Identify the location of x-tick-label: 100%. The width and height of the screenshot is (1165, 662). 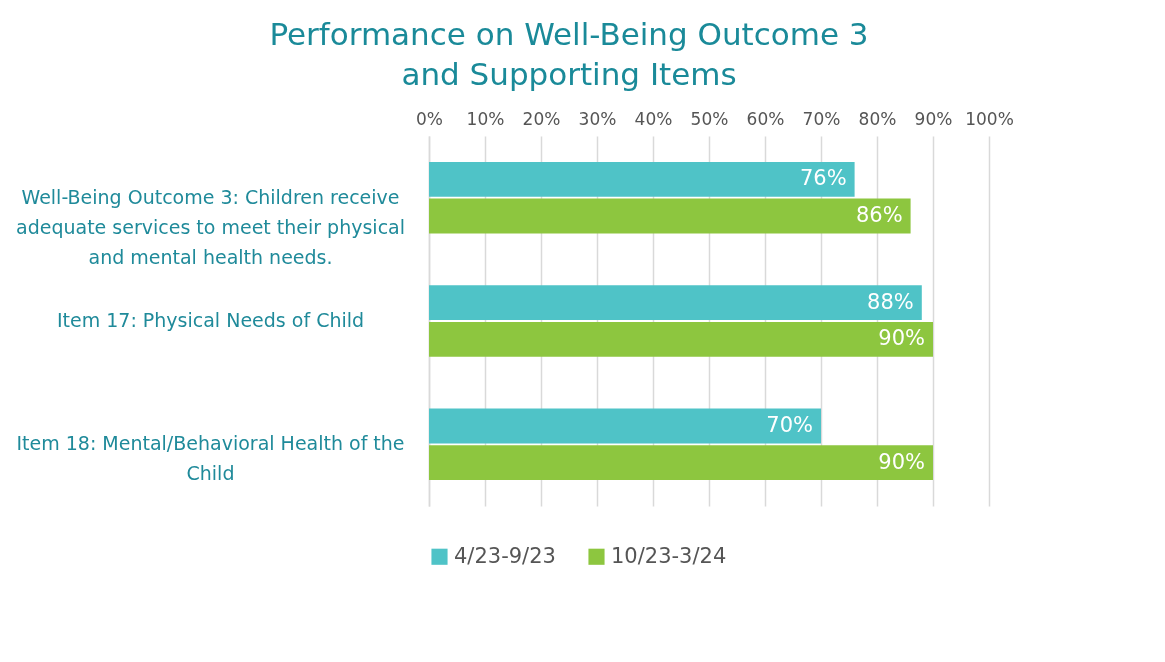
(989, 118).